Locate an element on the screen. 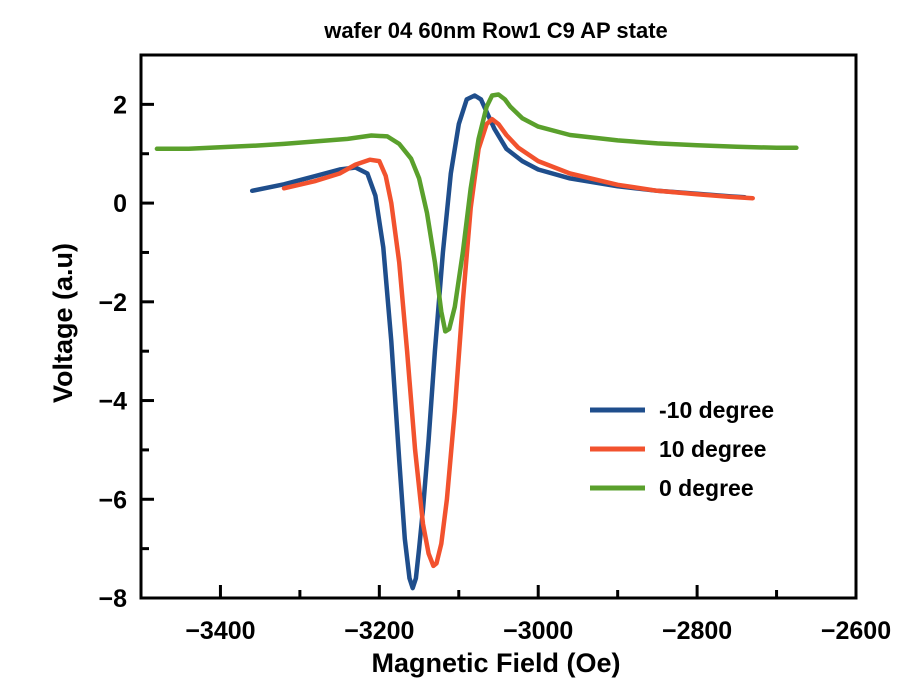 The image size is (908, 681). y-tick-label: −2 is located at coordinates (112, 303).